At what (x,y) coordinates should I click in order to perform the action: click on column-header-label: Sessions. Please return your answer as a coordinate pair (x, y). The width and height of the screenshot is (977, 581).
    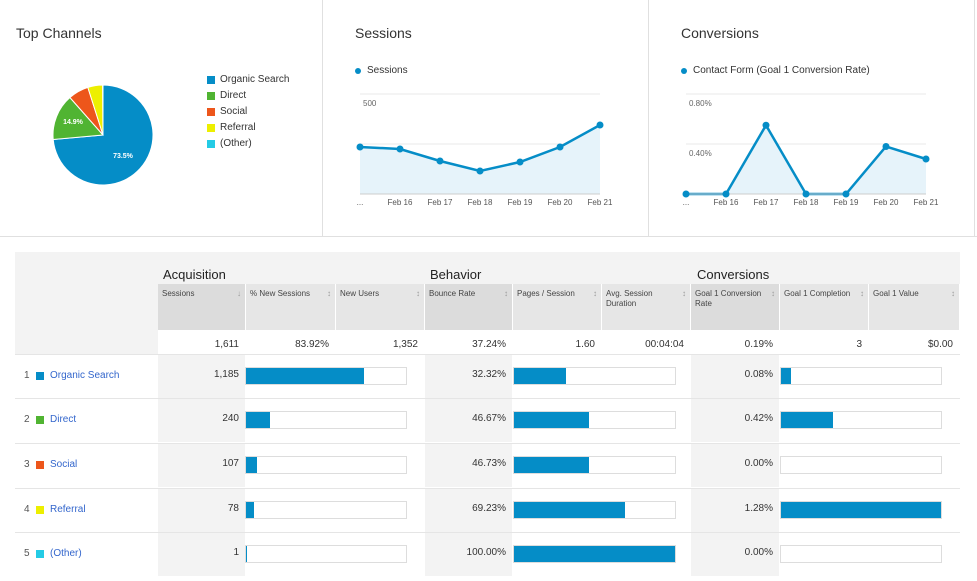
    Looking at the image, I should click on (178, 293).